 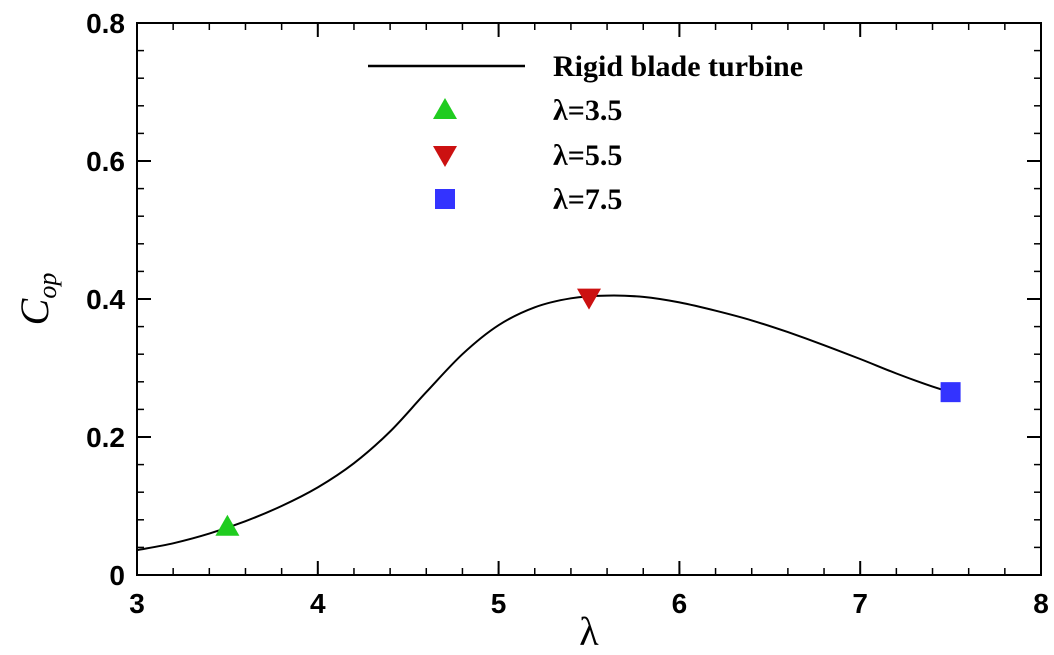 I want to click on data-point-square, so click(x=950, y=392).